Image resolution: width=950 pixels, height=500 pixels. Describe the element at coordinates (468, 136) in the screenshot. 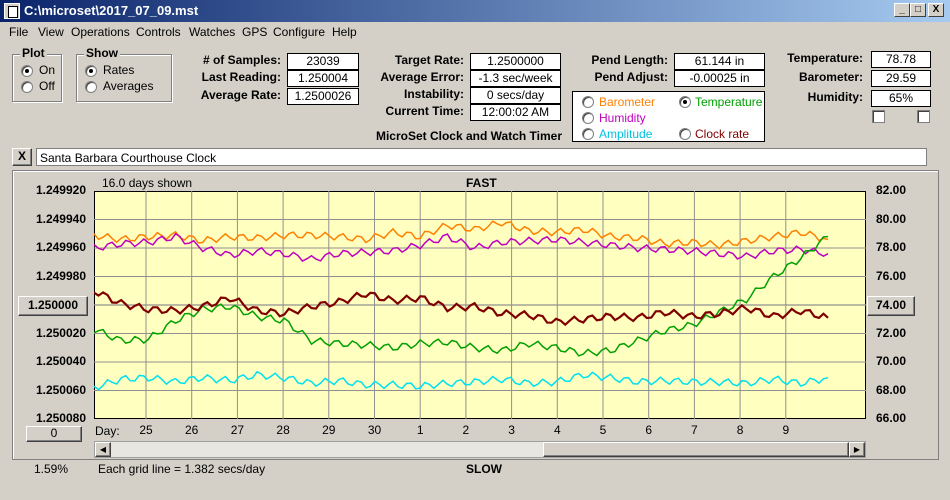

I see `app-name: MicroSet Clock and Watch Timer` at that location.